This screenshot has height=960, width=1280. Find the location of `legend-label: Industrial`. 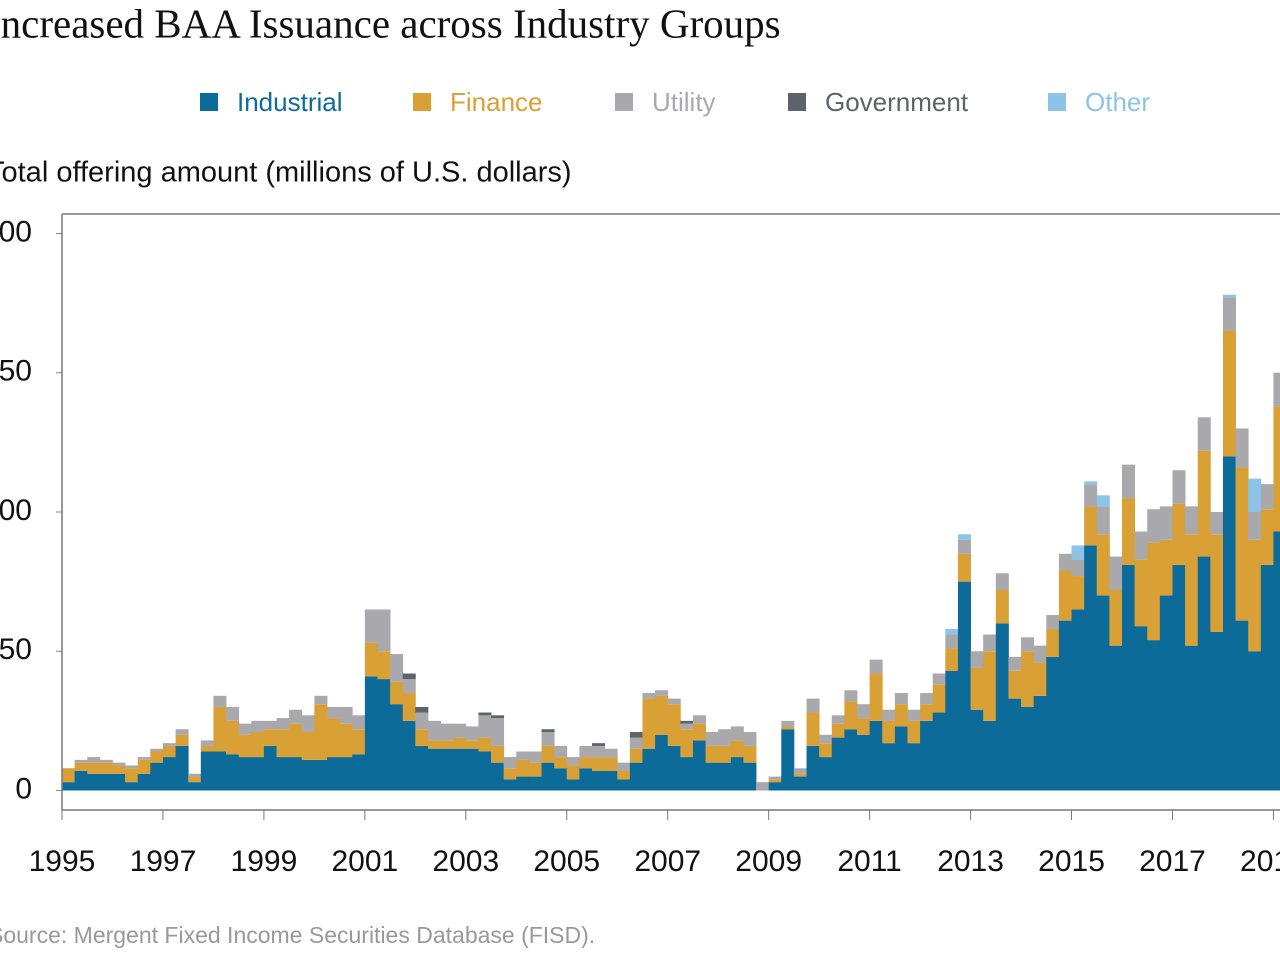

legend-label: Industrial is located at coordinates (290, 102).